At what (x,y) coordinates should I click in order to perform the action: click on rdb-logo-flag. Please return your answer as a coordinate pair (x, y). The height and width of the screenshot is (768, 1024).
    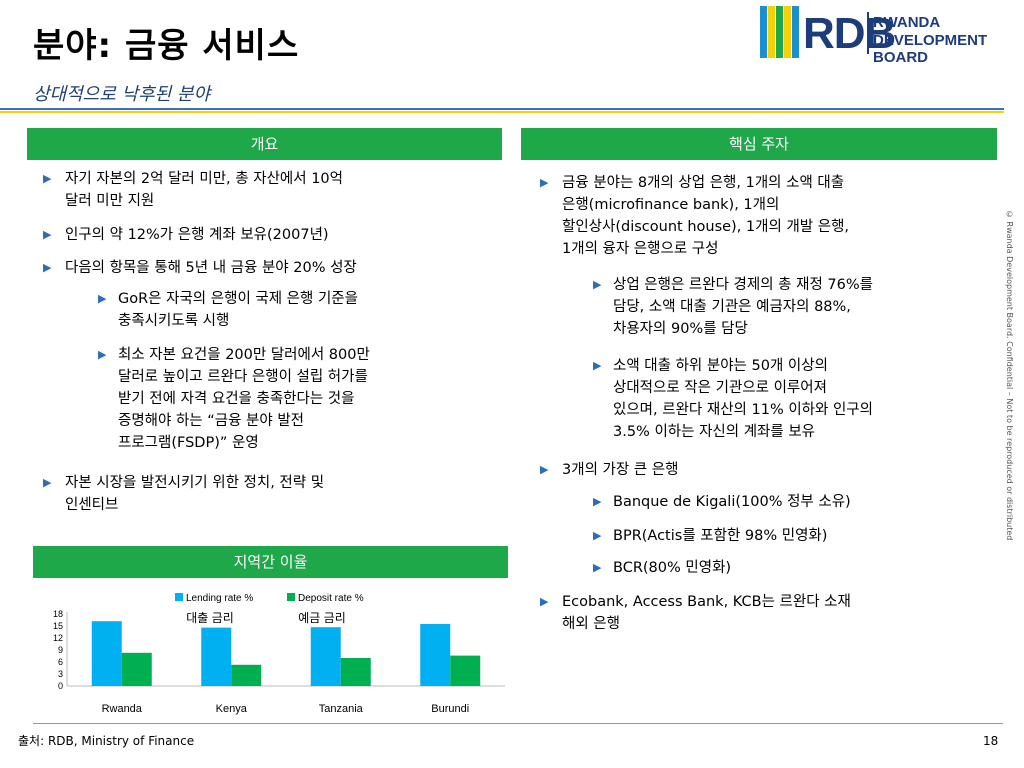
    Looking at the image, I should click on (780, 32).